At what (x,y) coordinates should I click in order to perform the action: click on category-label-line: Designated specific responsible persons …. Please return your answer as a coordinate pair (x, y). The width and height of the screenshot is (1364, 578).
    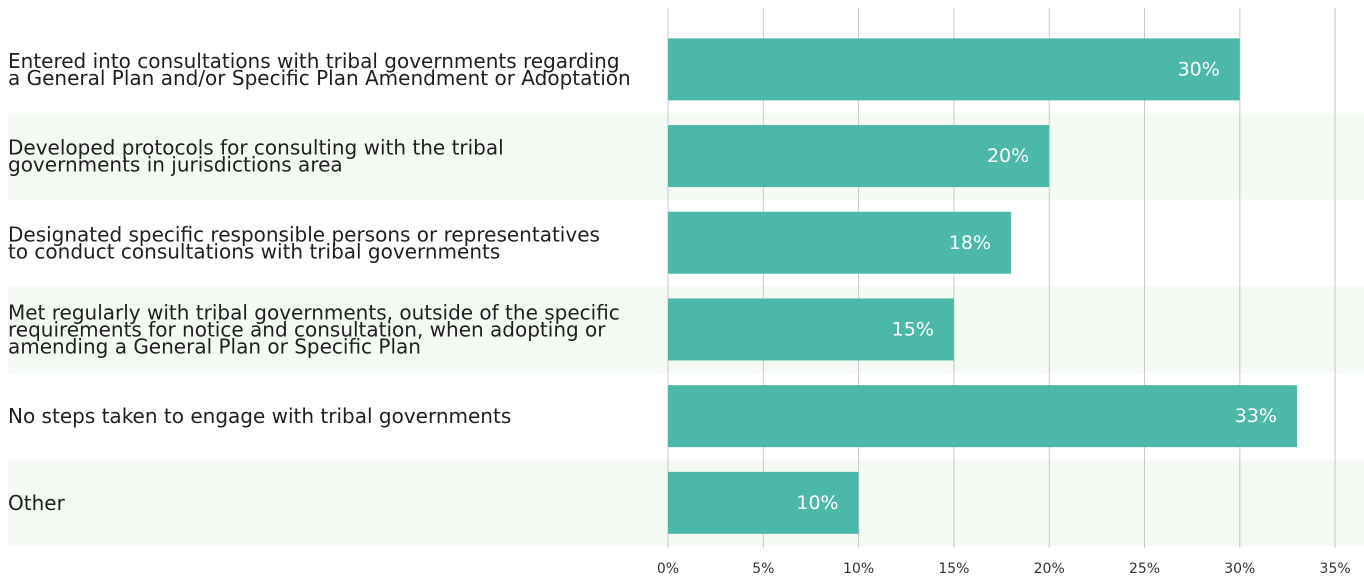
    Looking at the image, I should click on (304, 234).